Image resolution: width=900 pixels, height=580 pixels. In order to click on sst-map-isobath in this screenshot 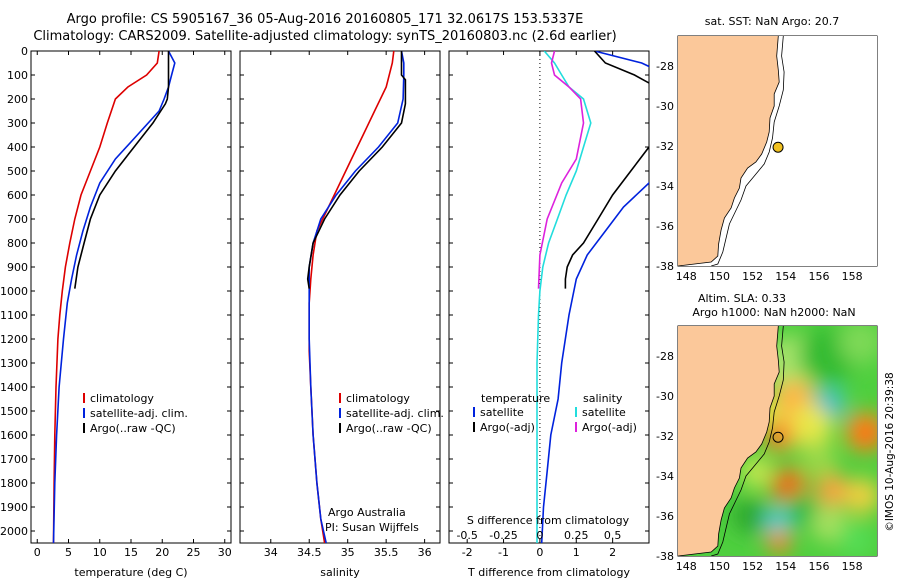, I will do `click(748, 151)`.